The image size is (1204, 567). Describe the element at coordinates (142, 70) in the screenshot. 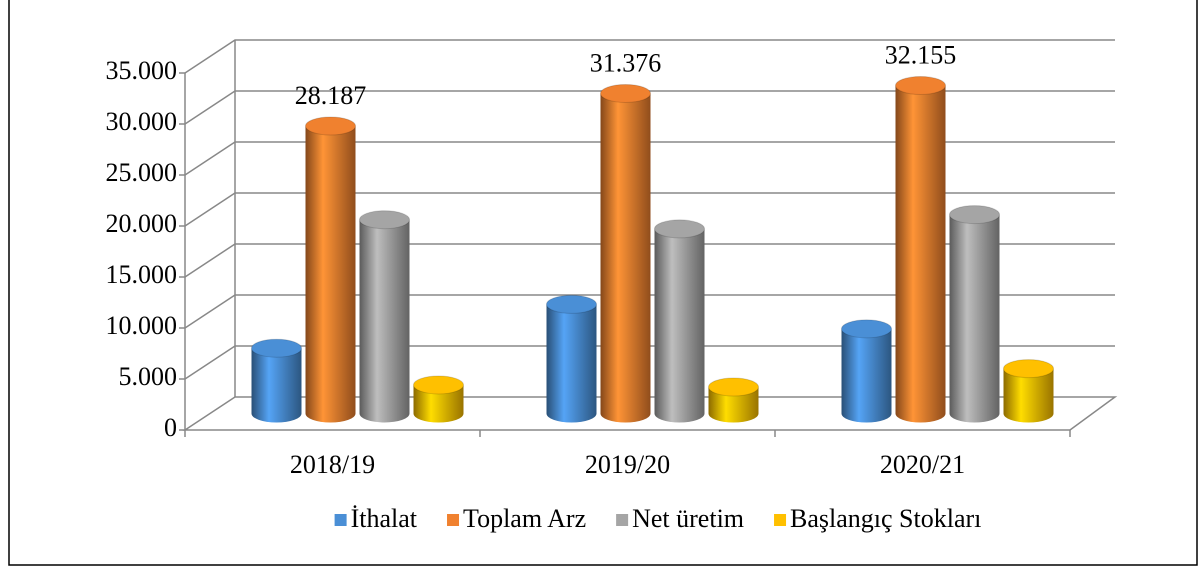

I see `y-tick-label: 35.000` at that location.